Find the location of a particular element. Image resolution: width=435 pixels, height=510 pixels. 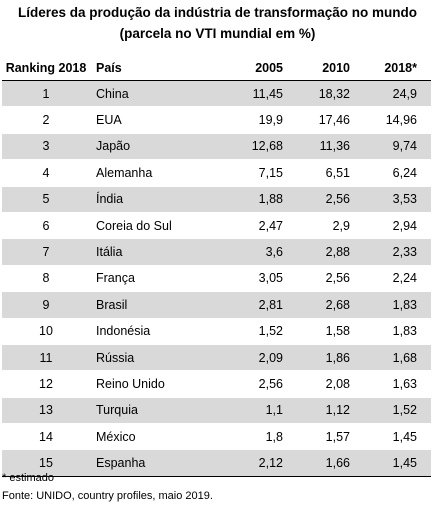

cell-2018: 9,74 is located at coordinates (397, 147).